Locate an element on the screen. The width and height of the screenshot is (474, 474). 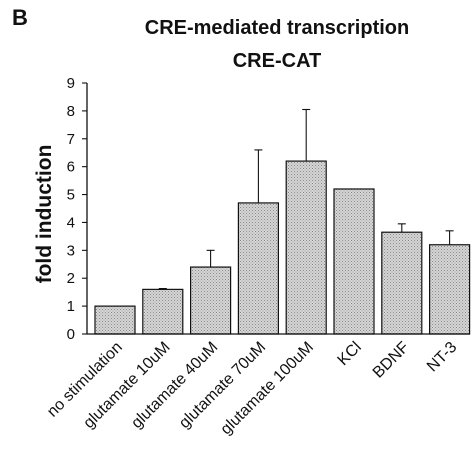
y-tick-label: 3 is located at coordinates (71, 250).